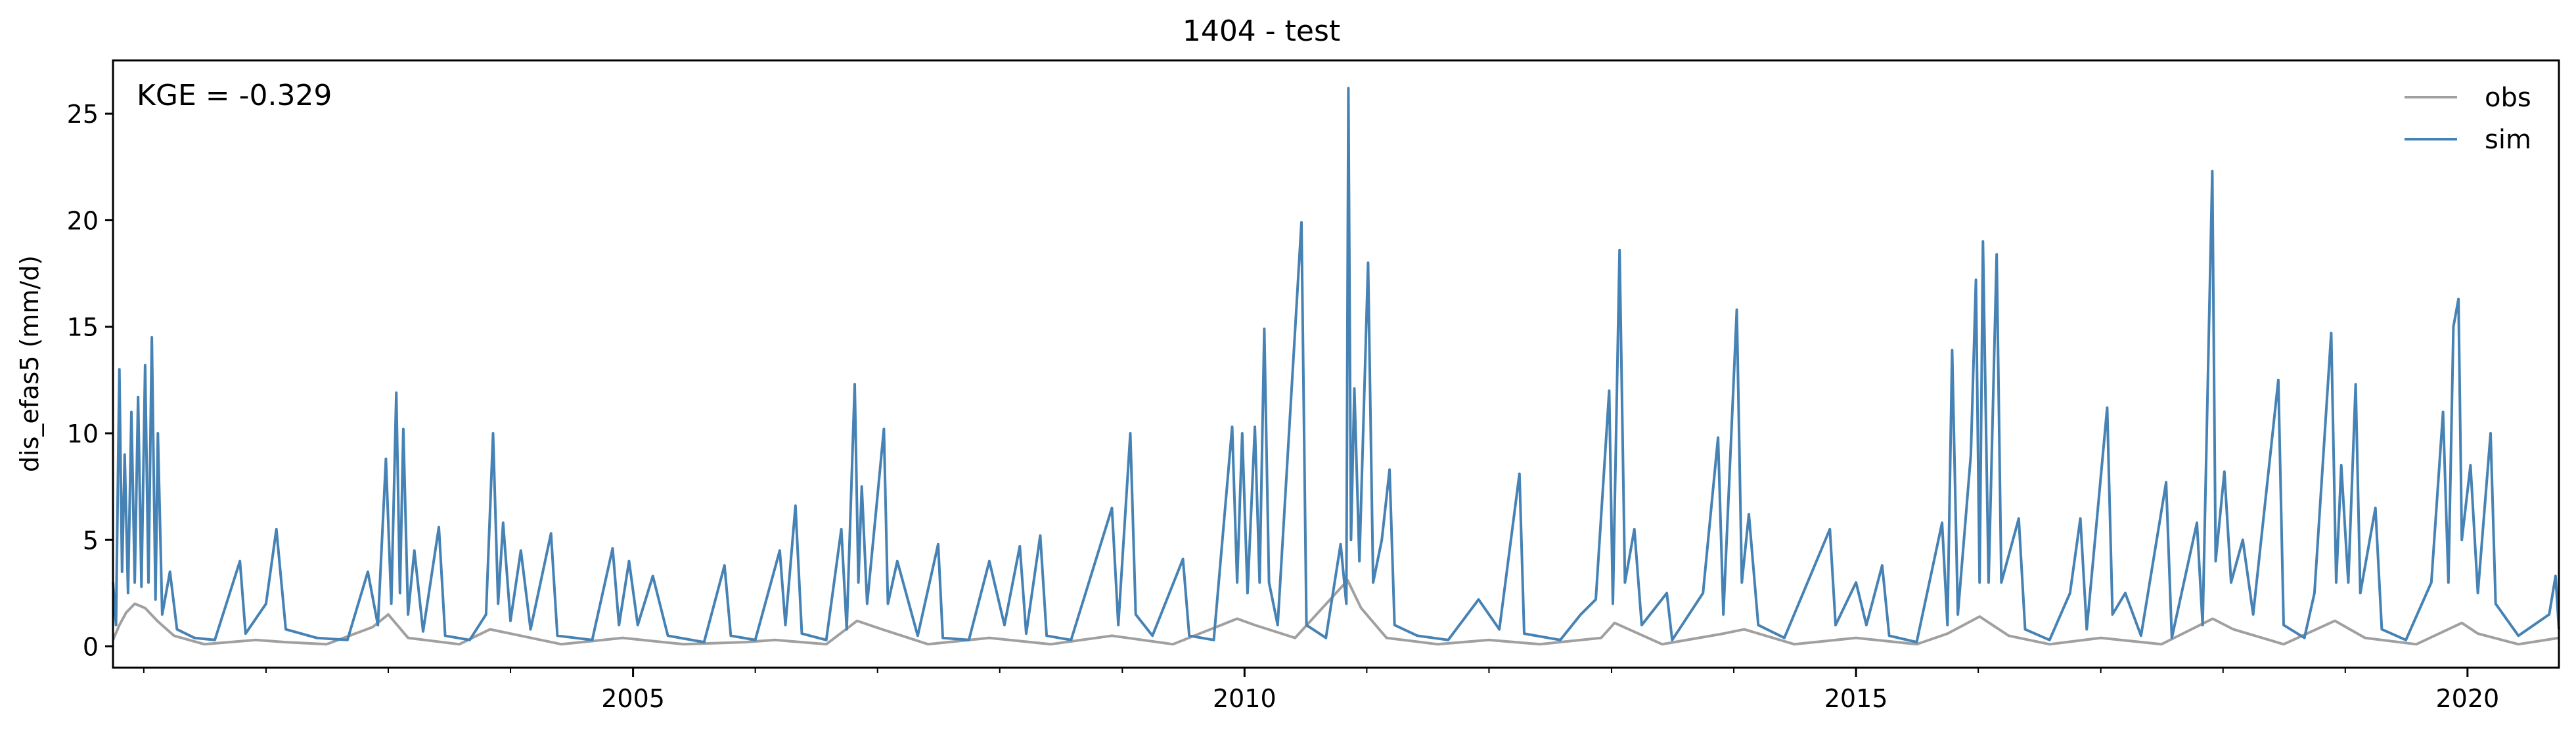 The image size is (2576, 734). I want to click on y-tick-label: 10, so click(83, 434).